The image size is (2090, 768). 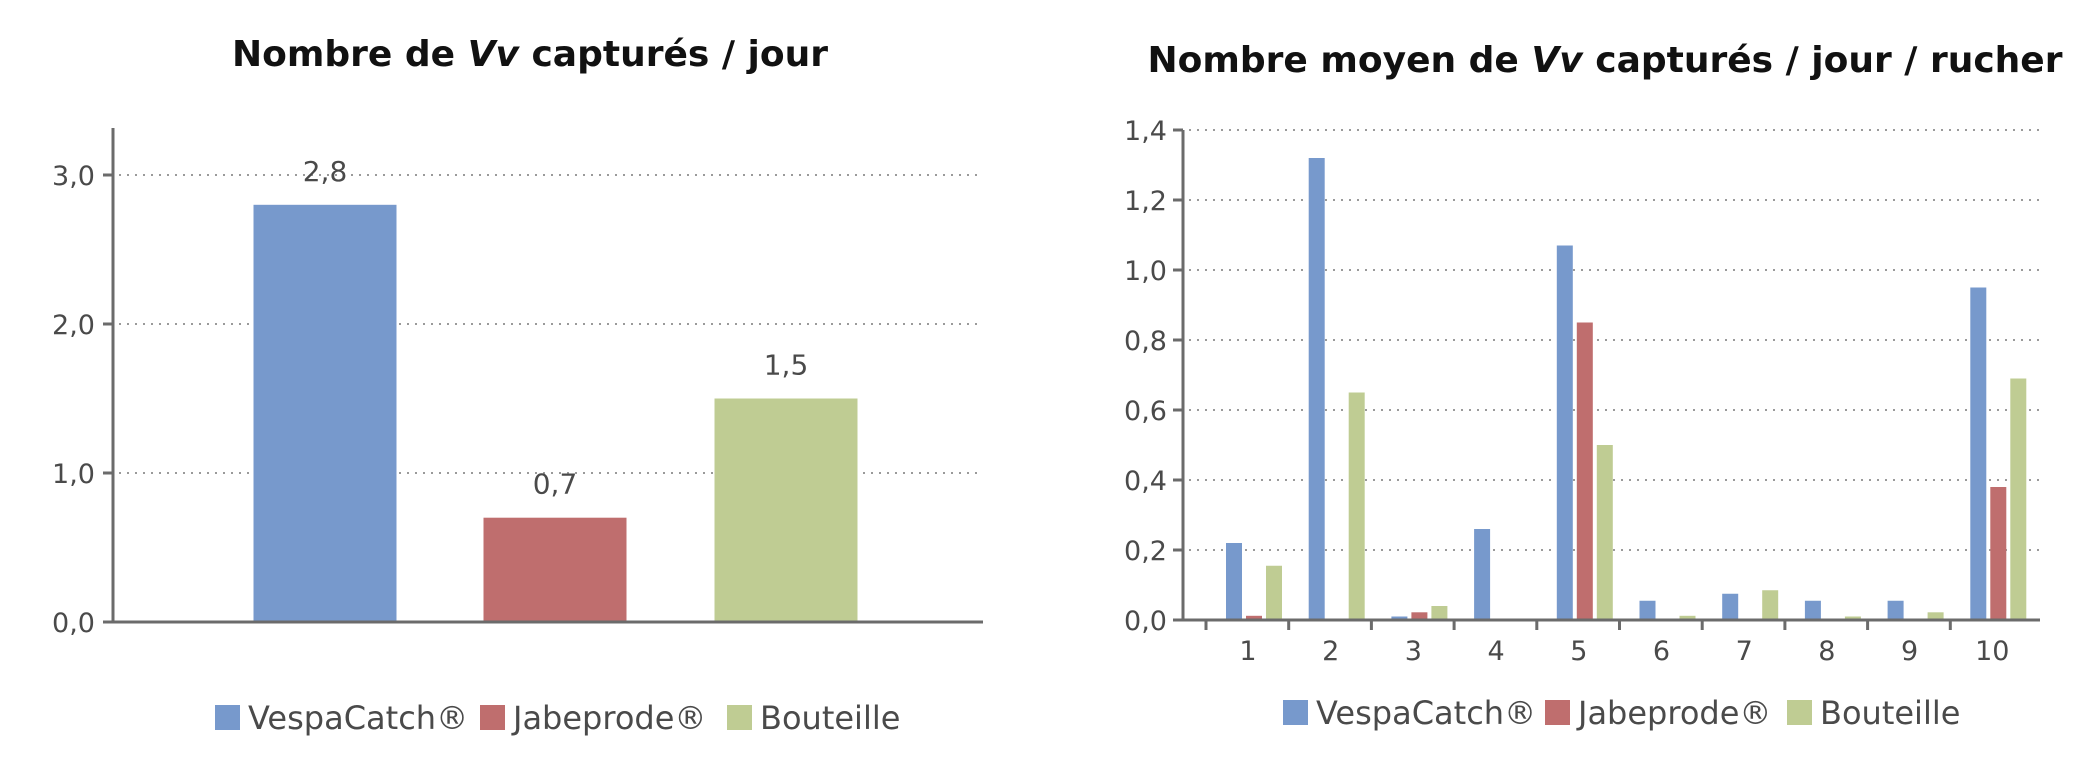 I want to click on data-label: 0,7, so click(x=555, y=484).